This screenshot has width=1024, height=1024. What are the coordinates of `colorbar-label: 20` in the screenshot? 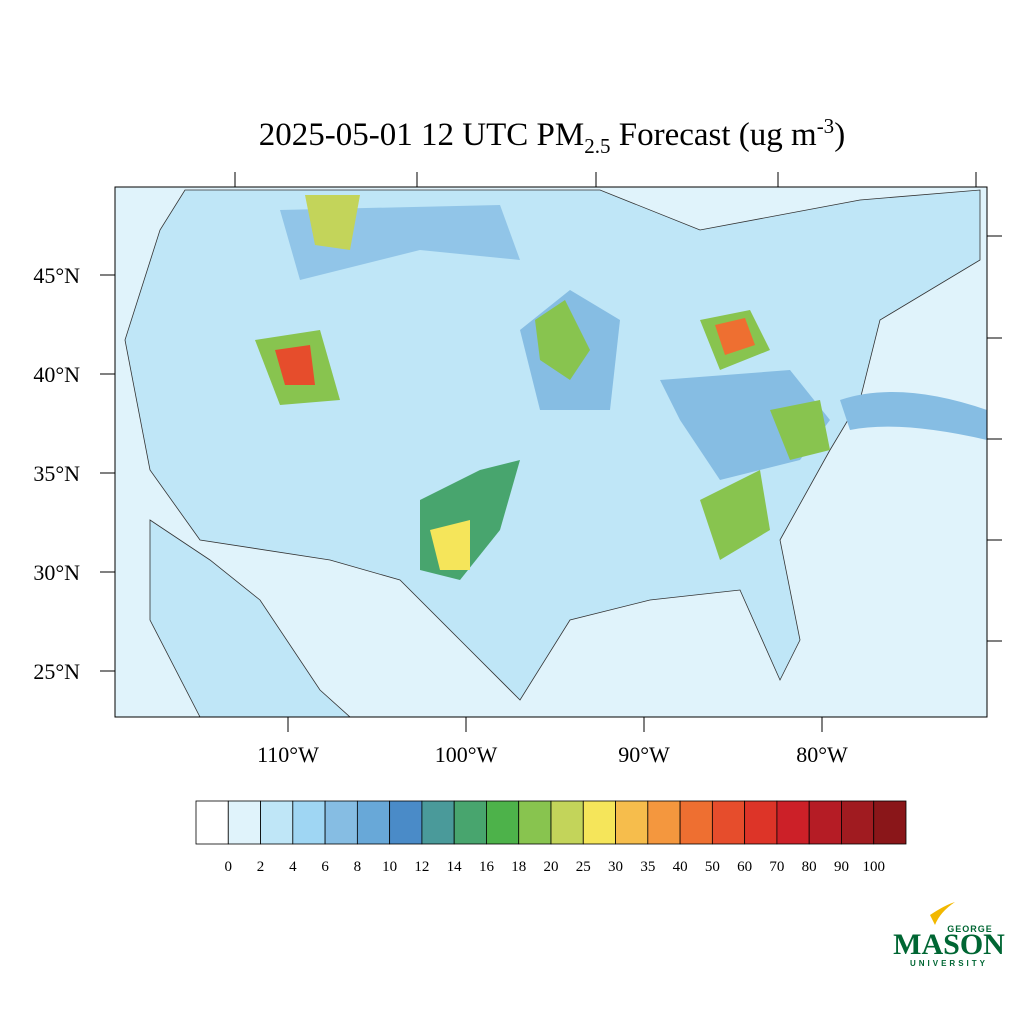 It's located at (551, 867).